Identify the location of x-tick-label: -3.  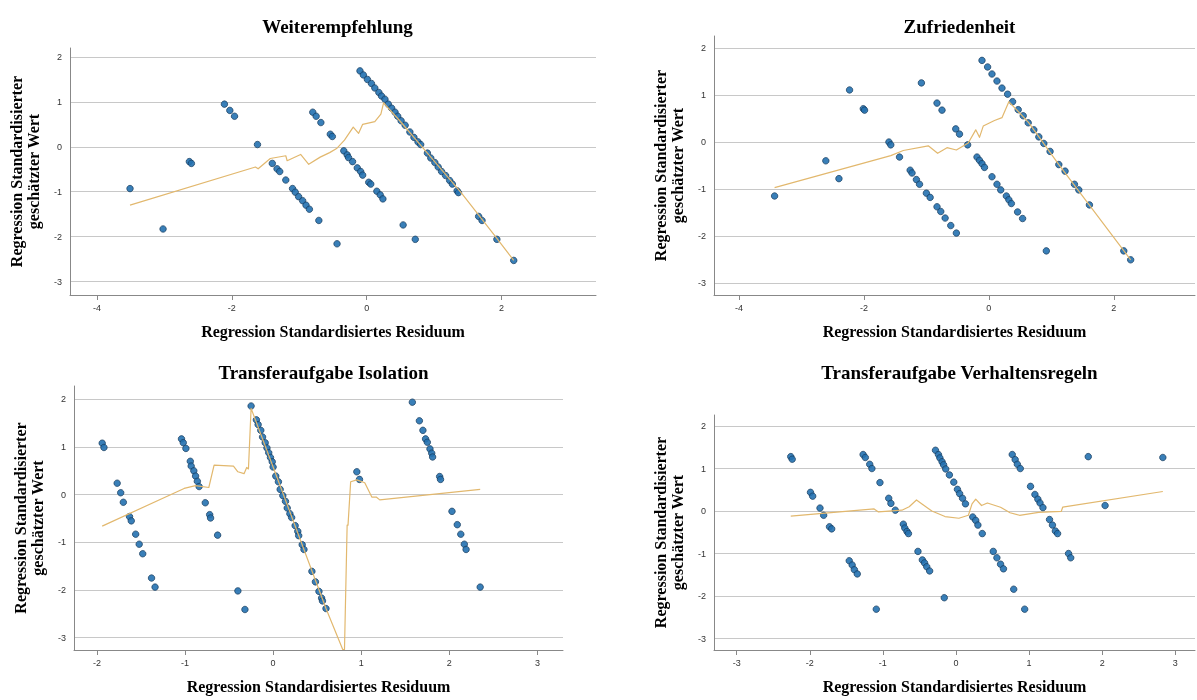
(736, 662).